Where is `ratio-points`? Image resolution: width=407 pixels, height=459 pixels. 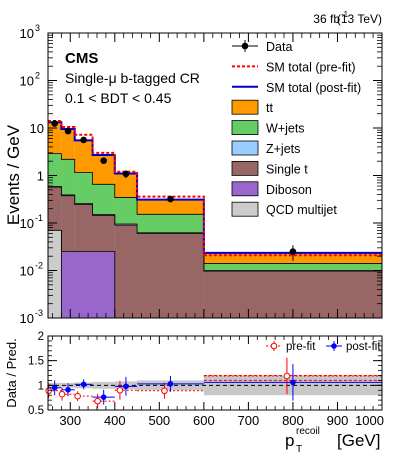
ratio-points is located at coordinates (213, 383).